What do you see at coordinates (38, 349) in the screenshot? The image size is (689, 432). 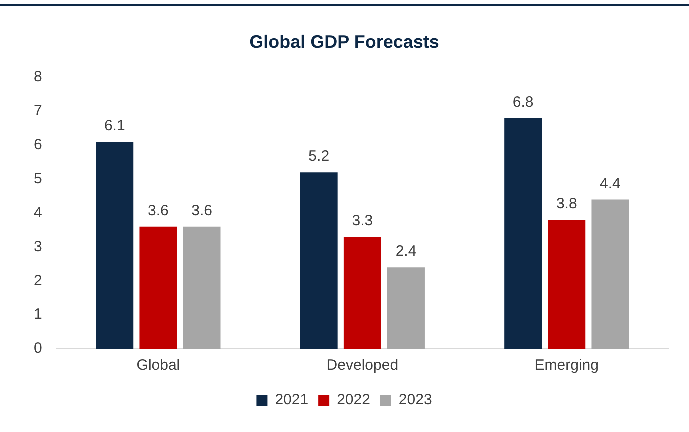 I see `y-tick-label: 0` at bounding box center [38, 349].